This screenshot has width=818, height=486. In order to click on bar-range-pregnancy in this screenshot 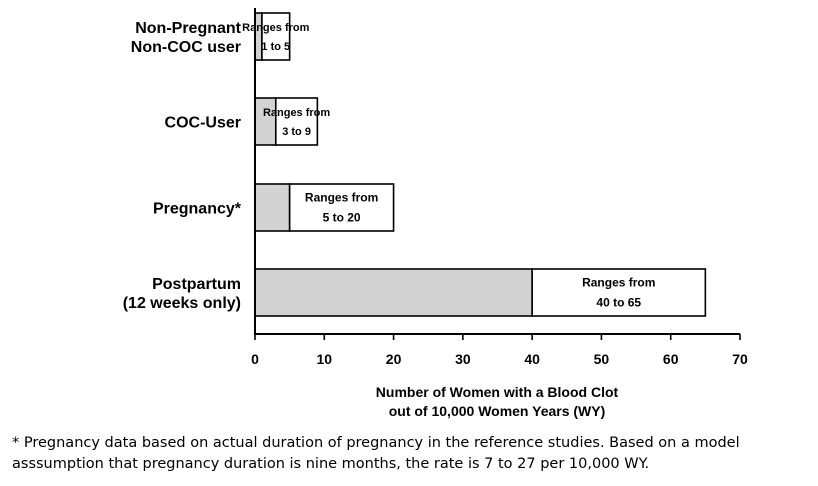, I will do `click(341, 207)`.